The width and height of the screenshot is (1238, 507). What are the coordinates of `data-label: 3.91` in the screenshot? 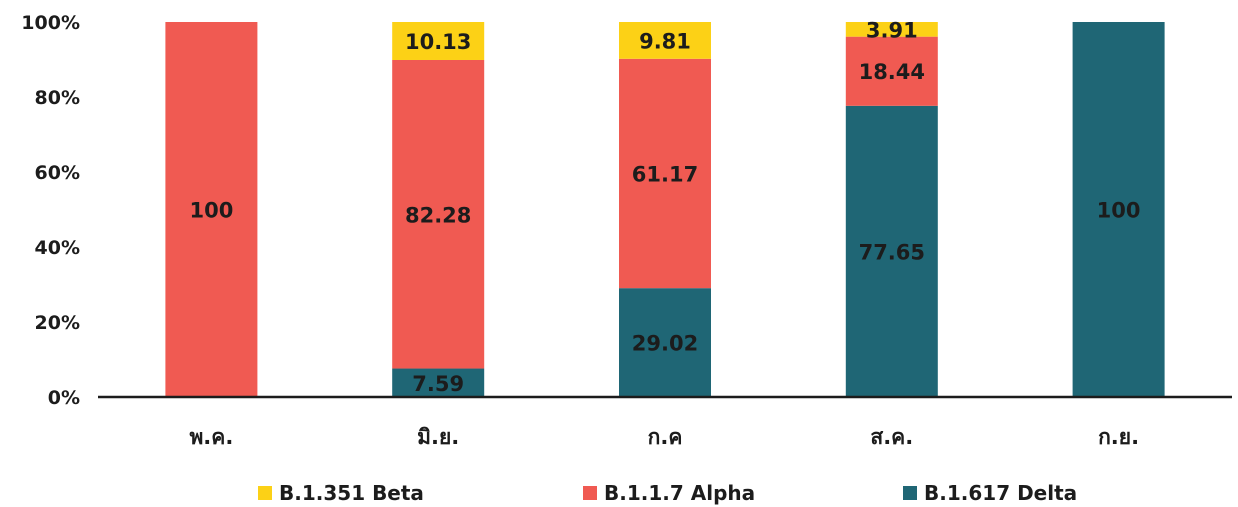 It's located at (892, 30).